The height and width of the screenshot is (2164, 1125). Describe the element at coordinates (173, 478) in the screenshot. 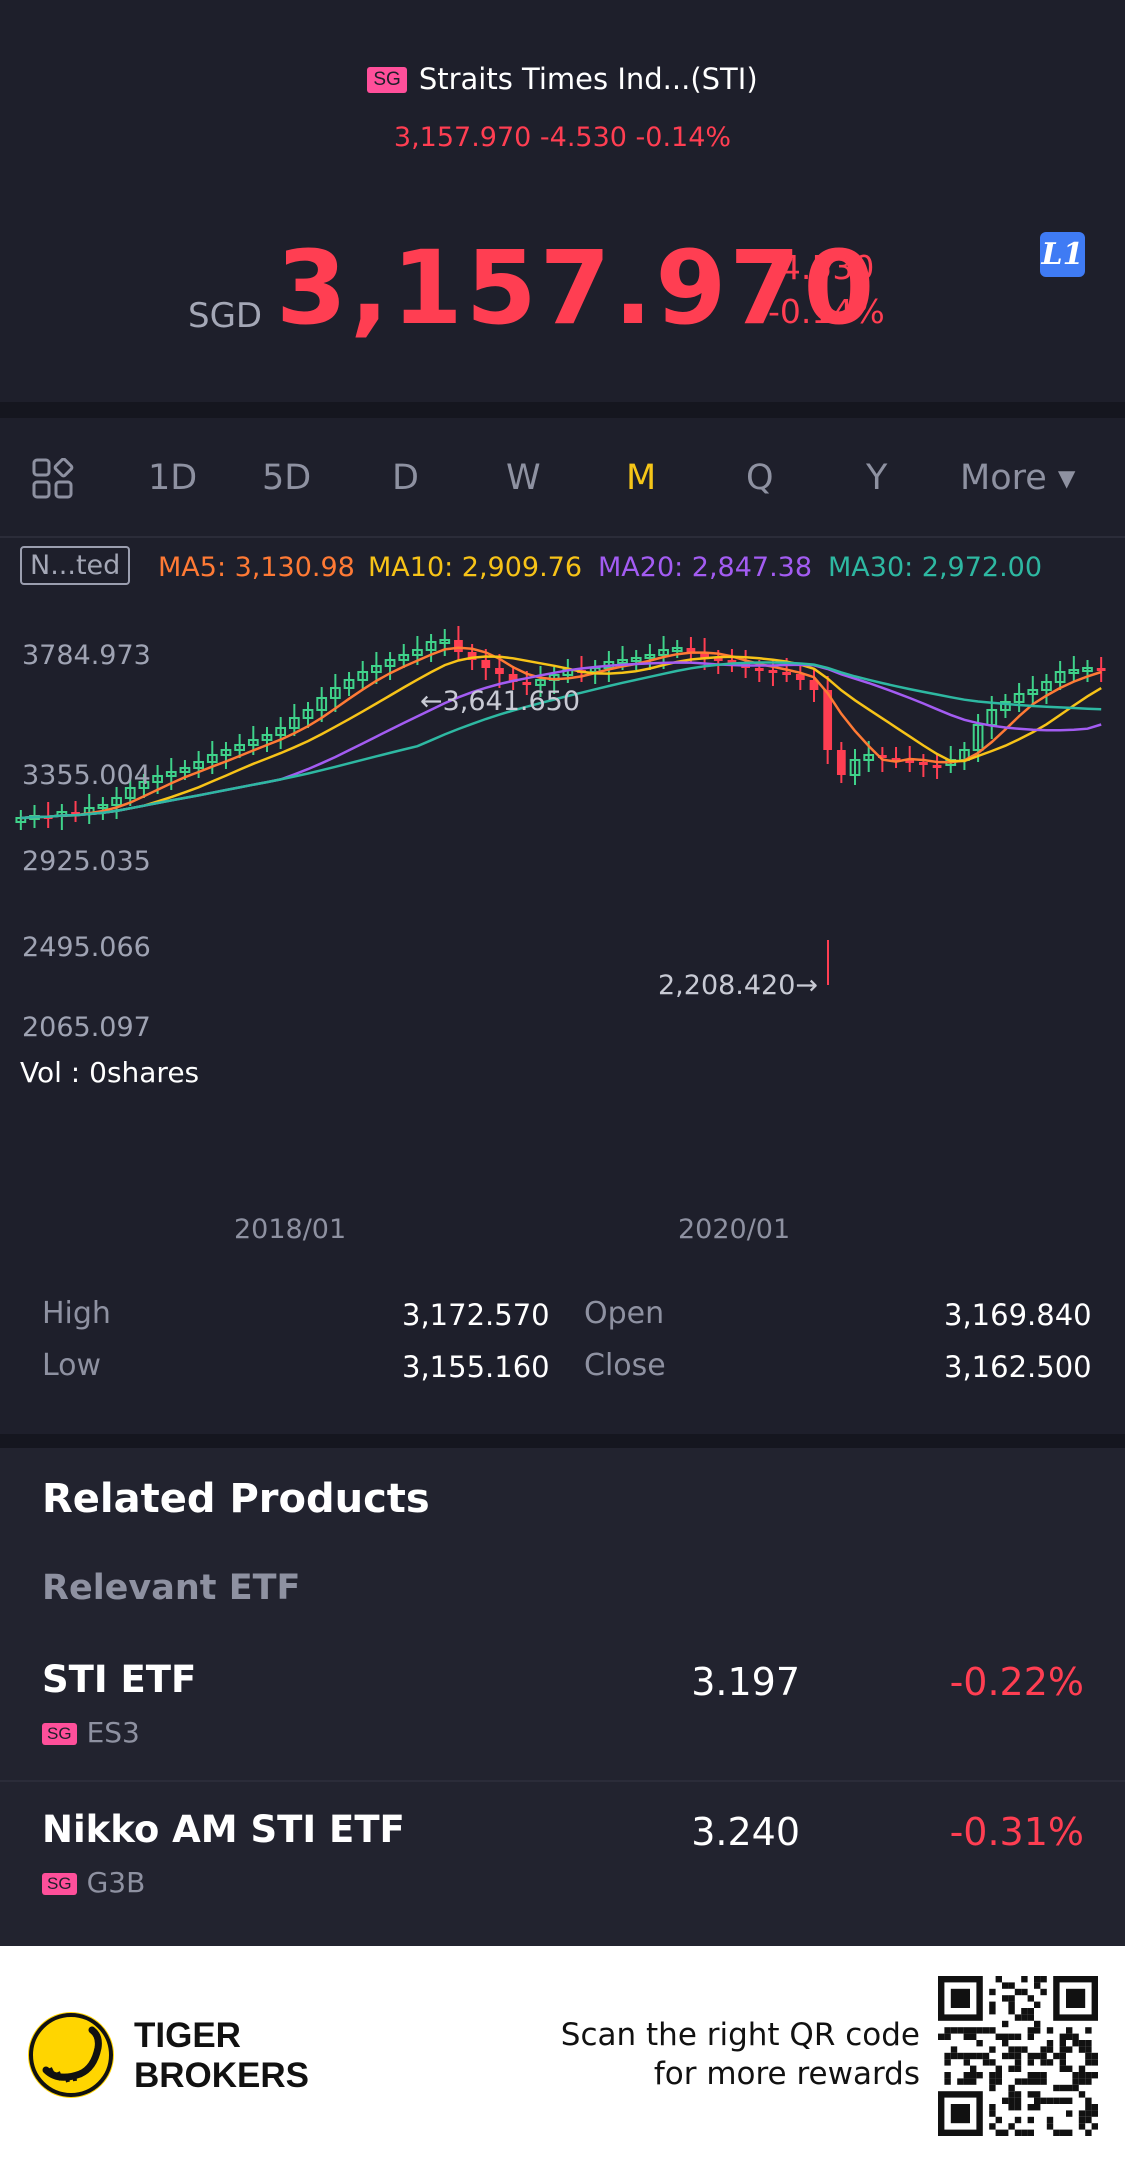

I see `tab-1d: 1D` at that location.